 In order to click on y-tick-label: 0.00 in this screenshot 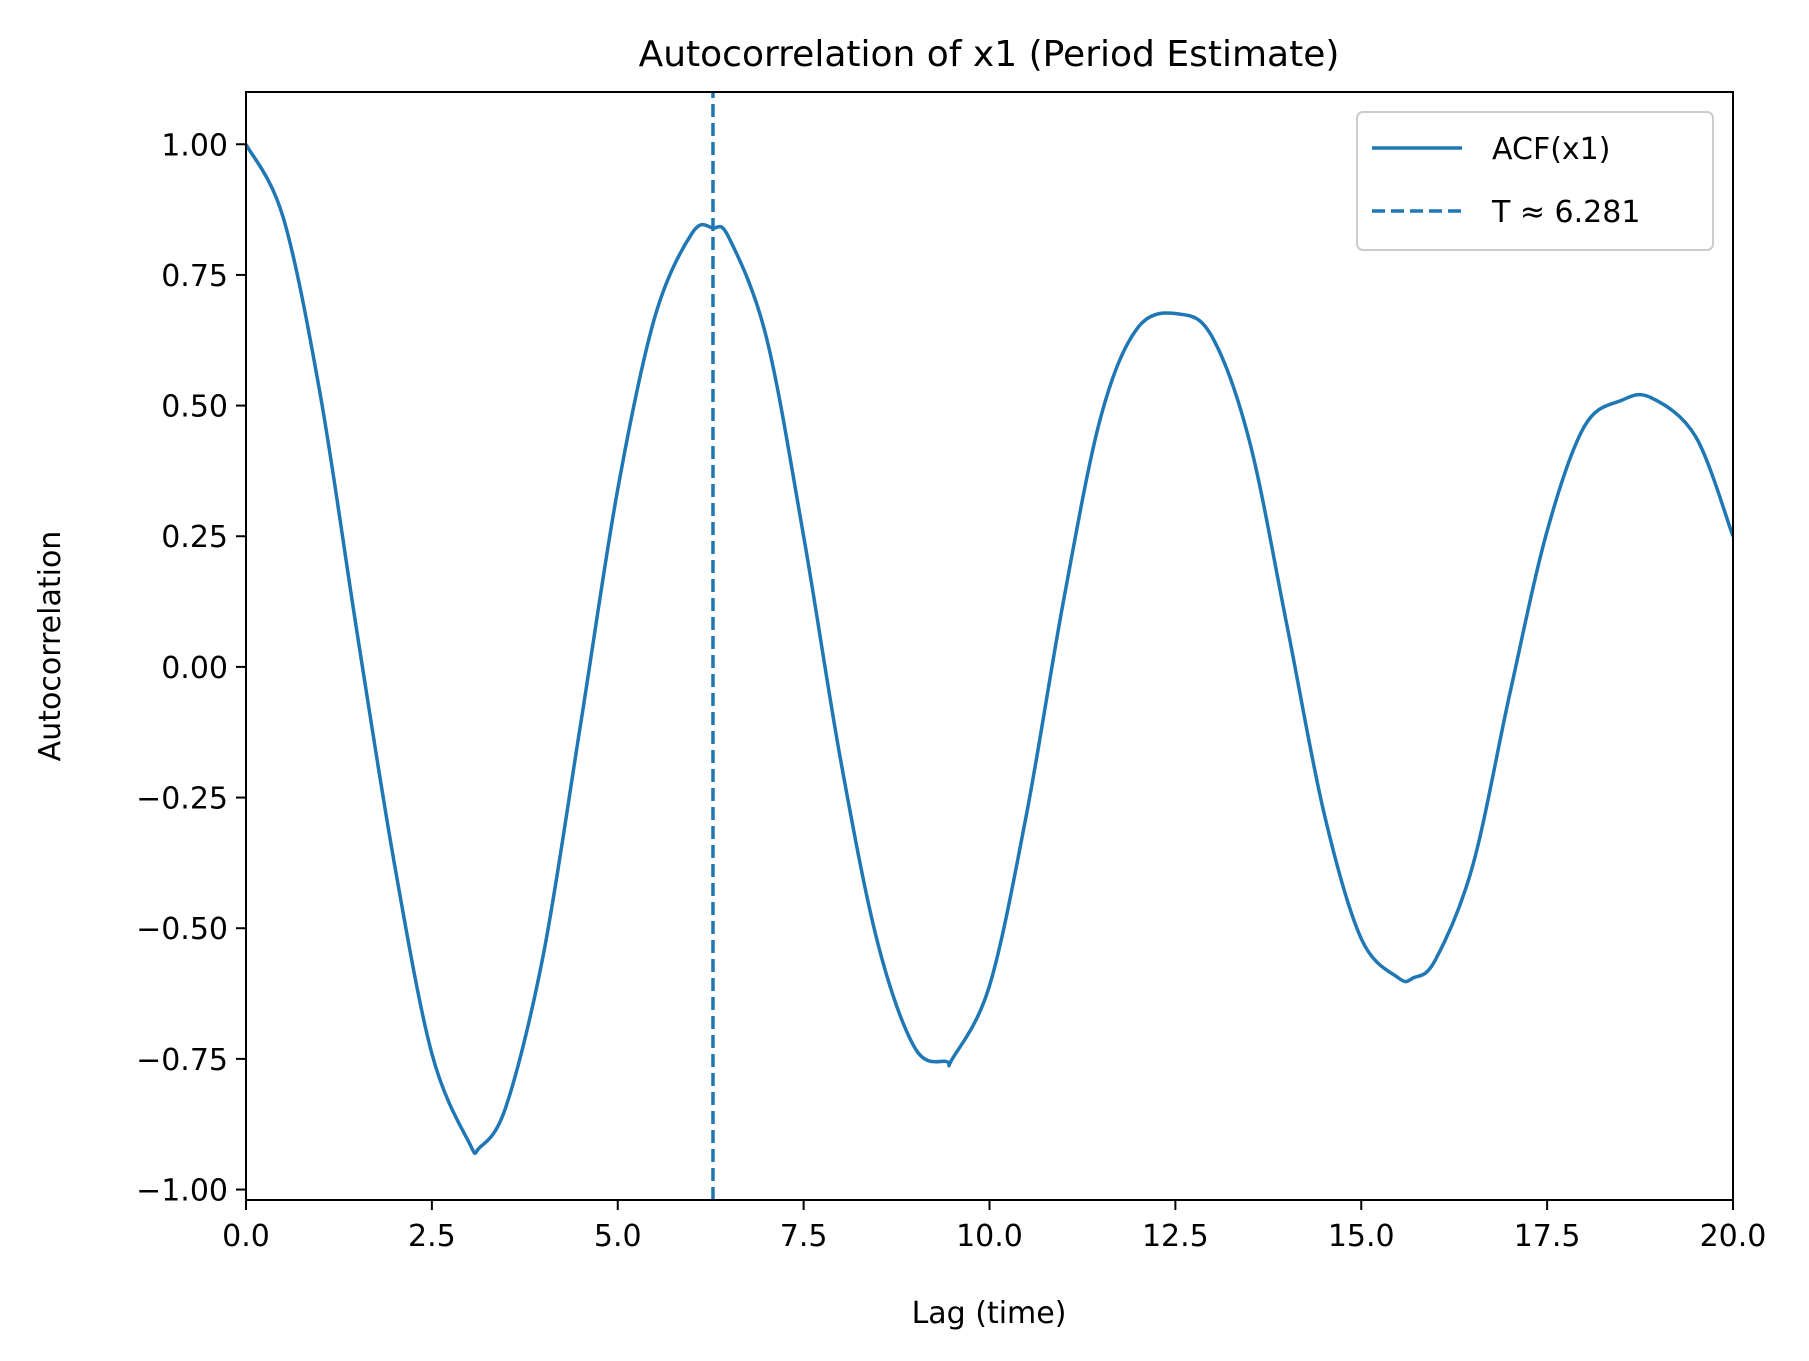, I will do `click(194, 668)`.